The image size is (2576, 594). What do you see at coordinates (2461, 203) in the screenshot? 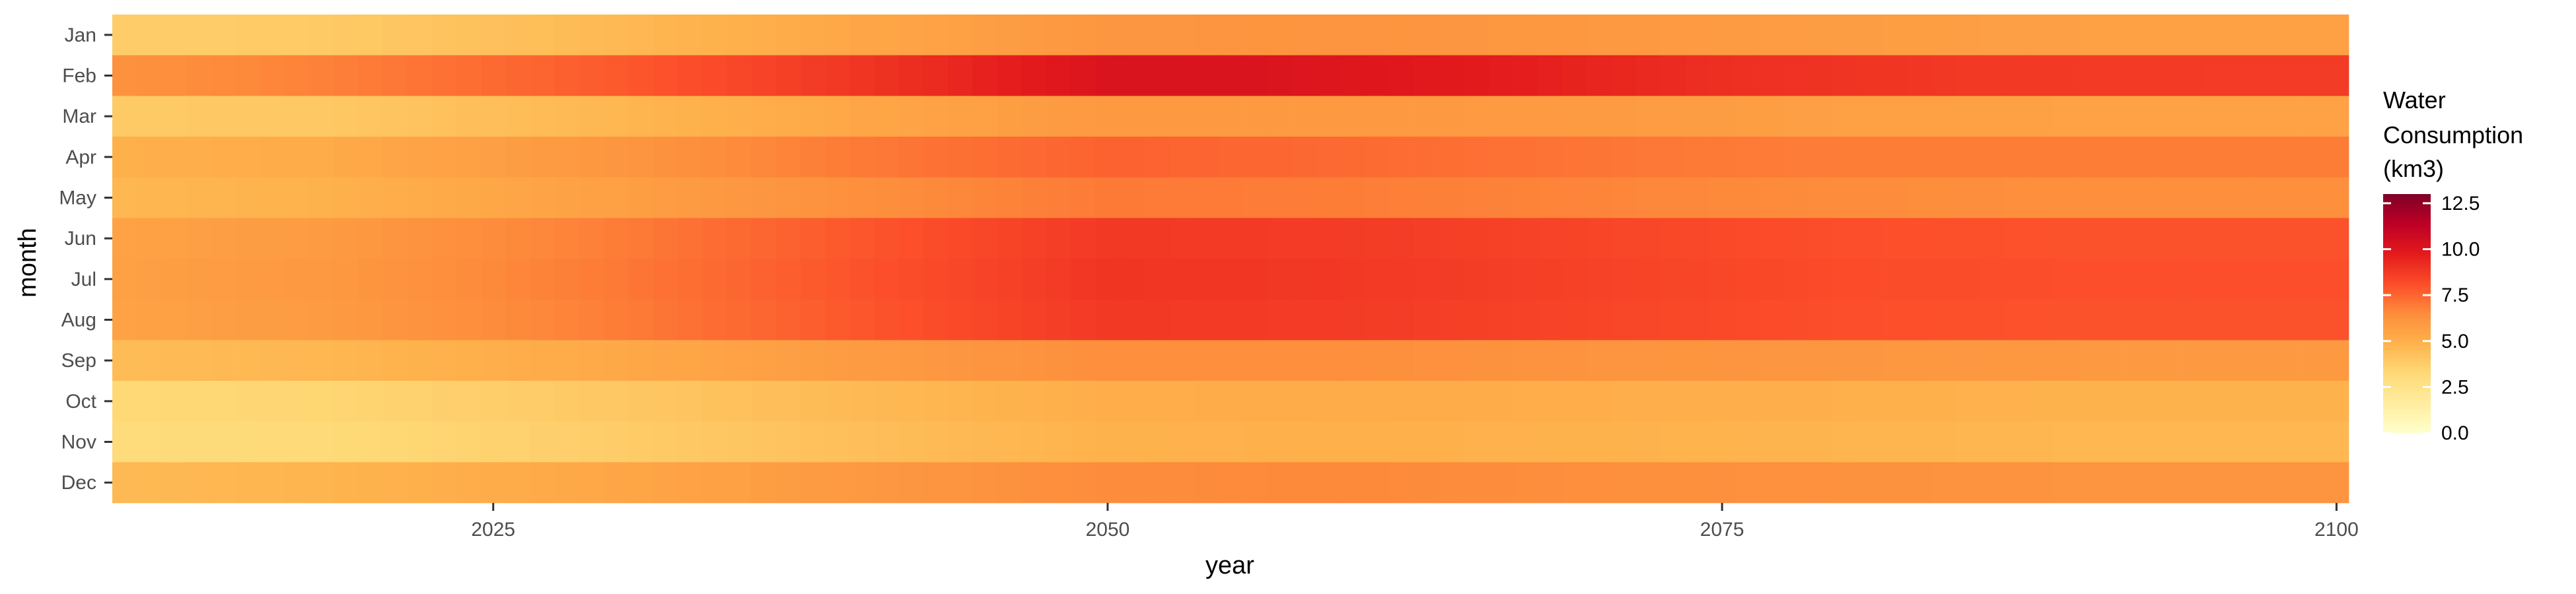
I see `legend-tick-label: 12.5` at bounding box center [2461, 203].